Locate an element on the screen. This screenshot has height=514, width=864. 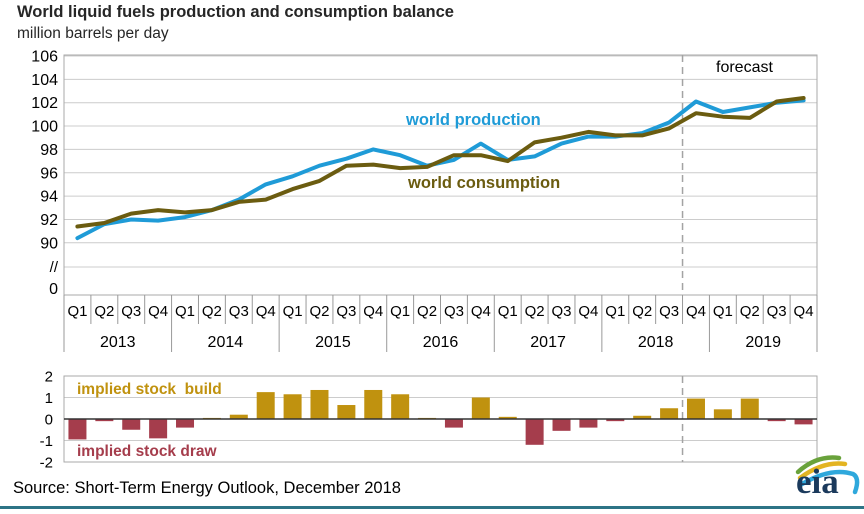
y-tick-label: 94 is located at coordinates (49, 197).